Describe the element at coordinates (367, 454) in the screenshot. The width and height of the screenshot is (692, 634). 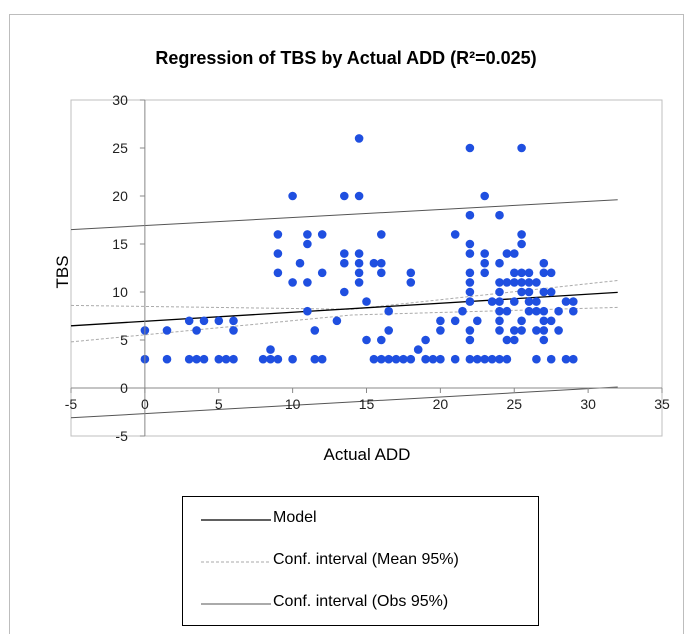
I see `x-axis-label: Actual ADD` at that location.